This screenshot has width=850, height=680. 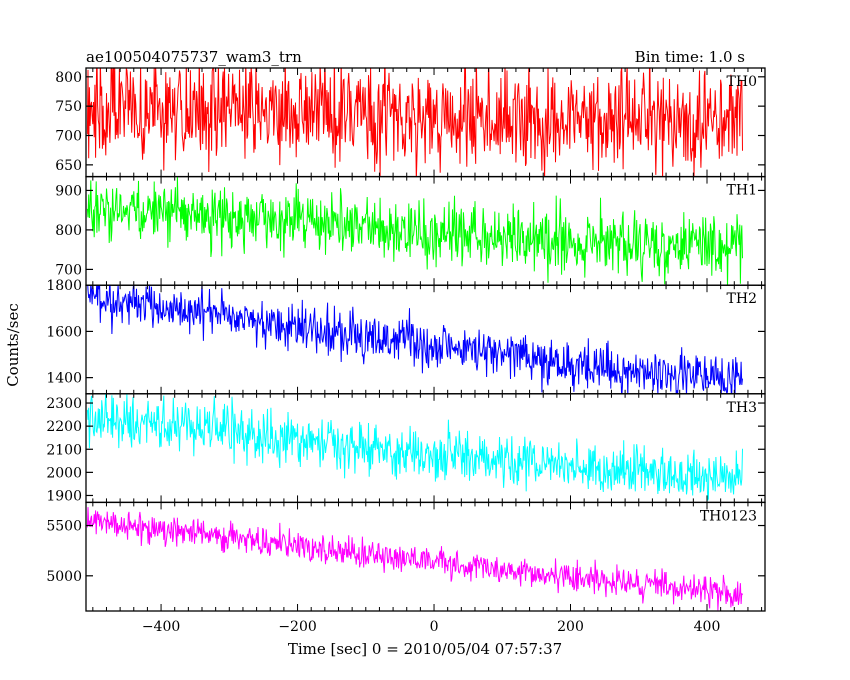 What do you see at coordinates (64, 286) in the screenshot?
I see `y-tick-label: 1800` at bounding box center [64, 286].